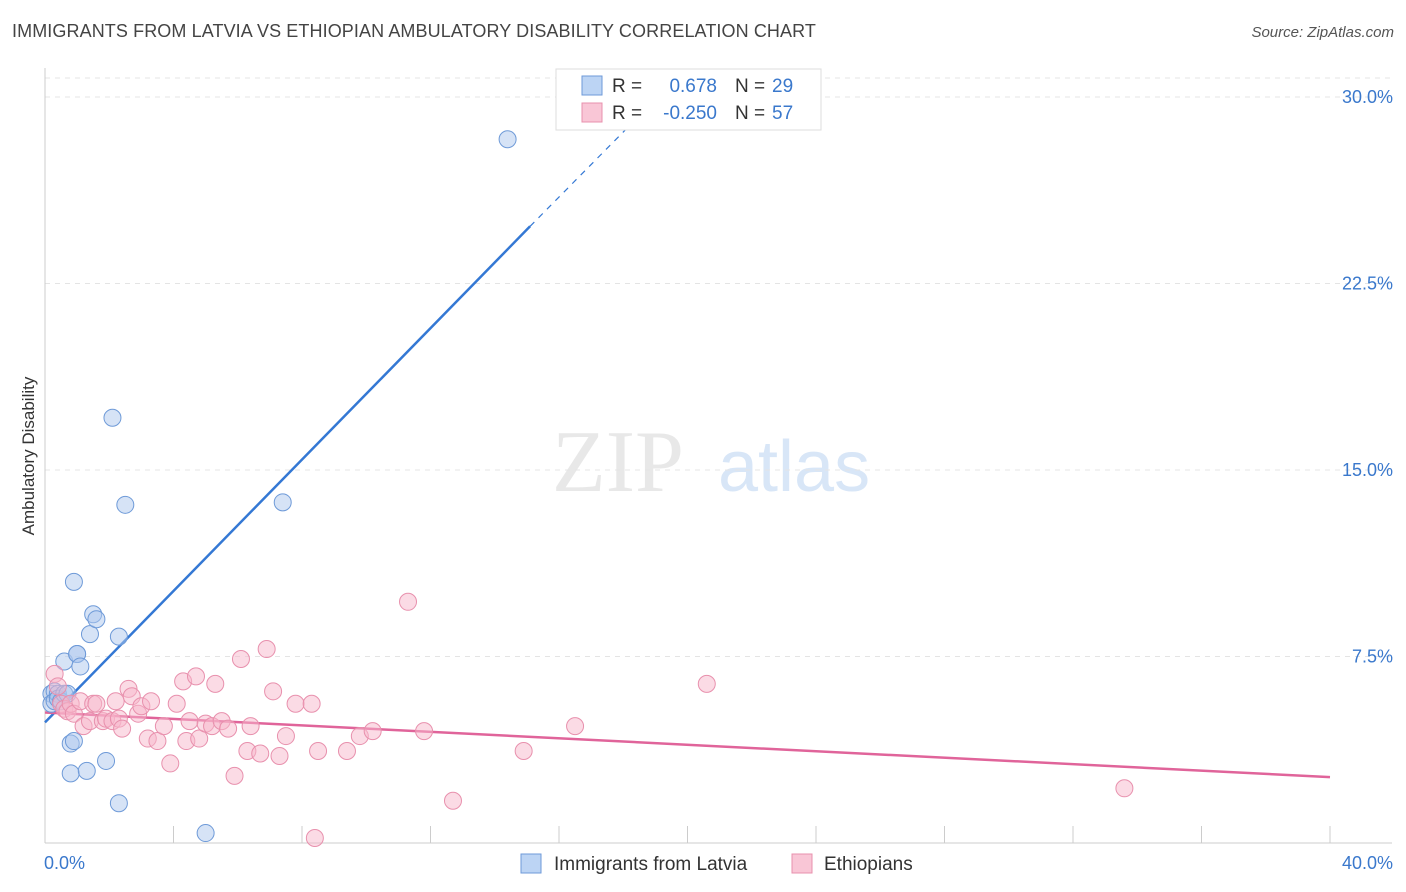  What do you see at coordinates (28, 455) in the screenshot?
I see `y-axis-label: Ambulatory Disability` at bounding box center [28, 455].